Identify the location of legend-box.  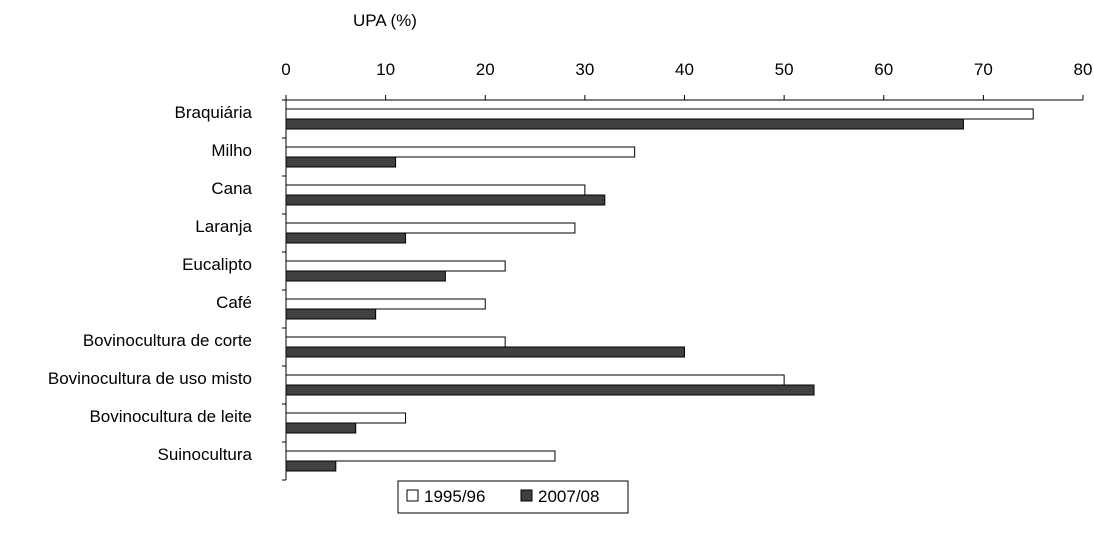
(513, 497).